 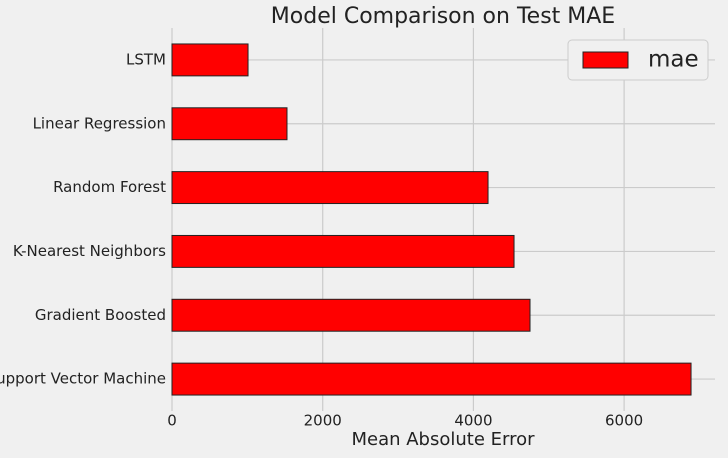 What do you see at coordinates (624, 421) in the screenshot?
I see `x-tick-label: 6000` at bounding box center [624, 421].